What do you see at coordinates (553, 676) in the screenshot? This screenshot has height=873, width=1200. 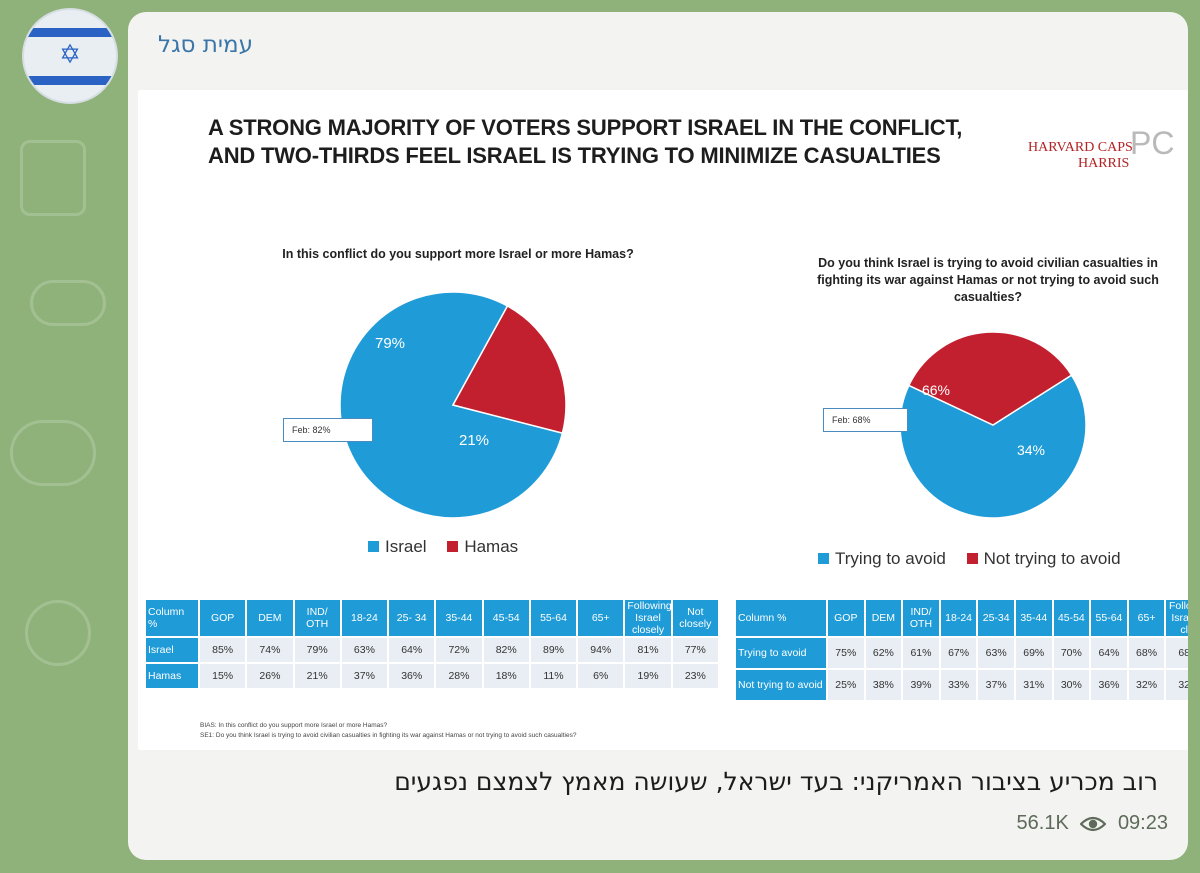 I see `table-cell: 11%` at bounding box center [553, 676].